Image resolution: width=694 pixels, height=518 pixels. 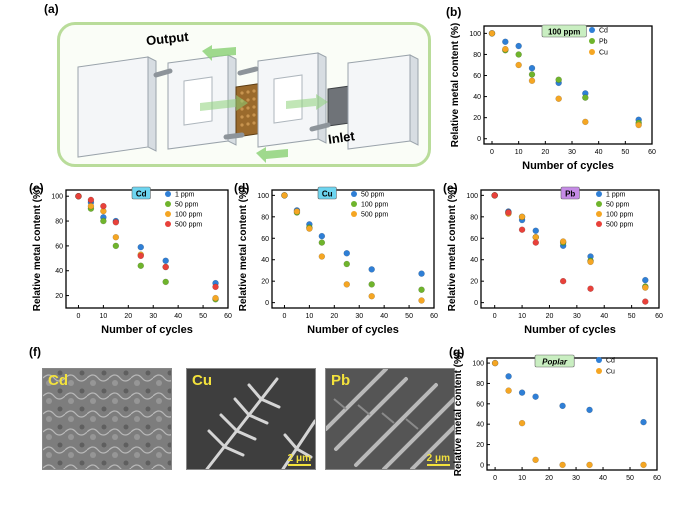 I want to click on sem-texture-pb, so click(x=390, y=419).